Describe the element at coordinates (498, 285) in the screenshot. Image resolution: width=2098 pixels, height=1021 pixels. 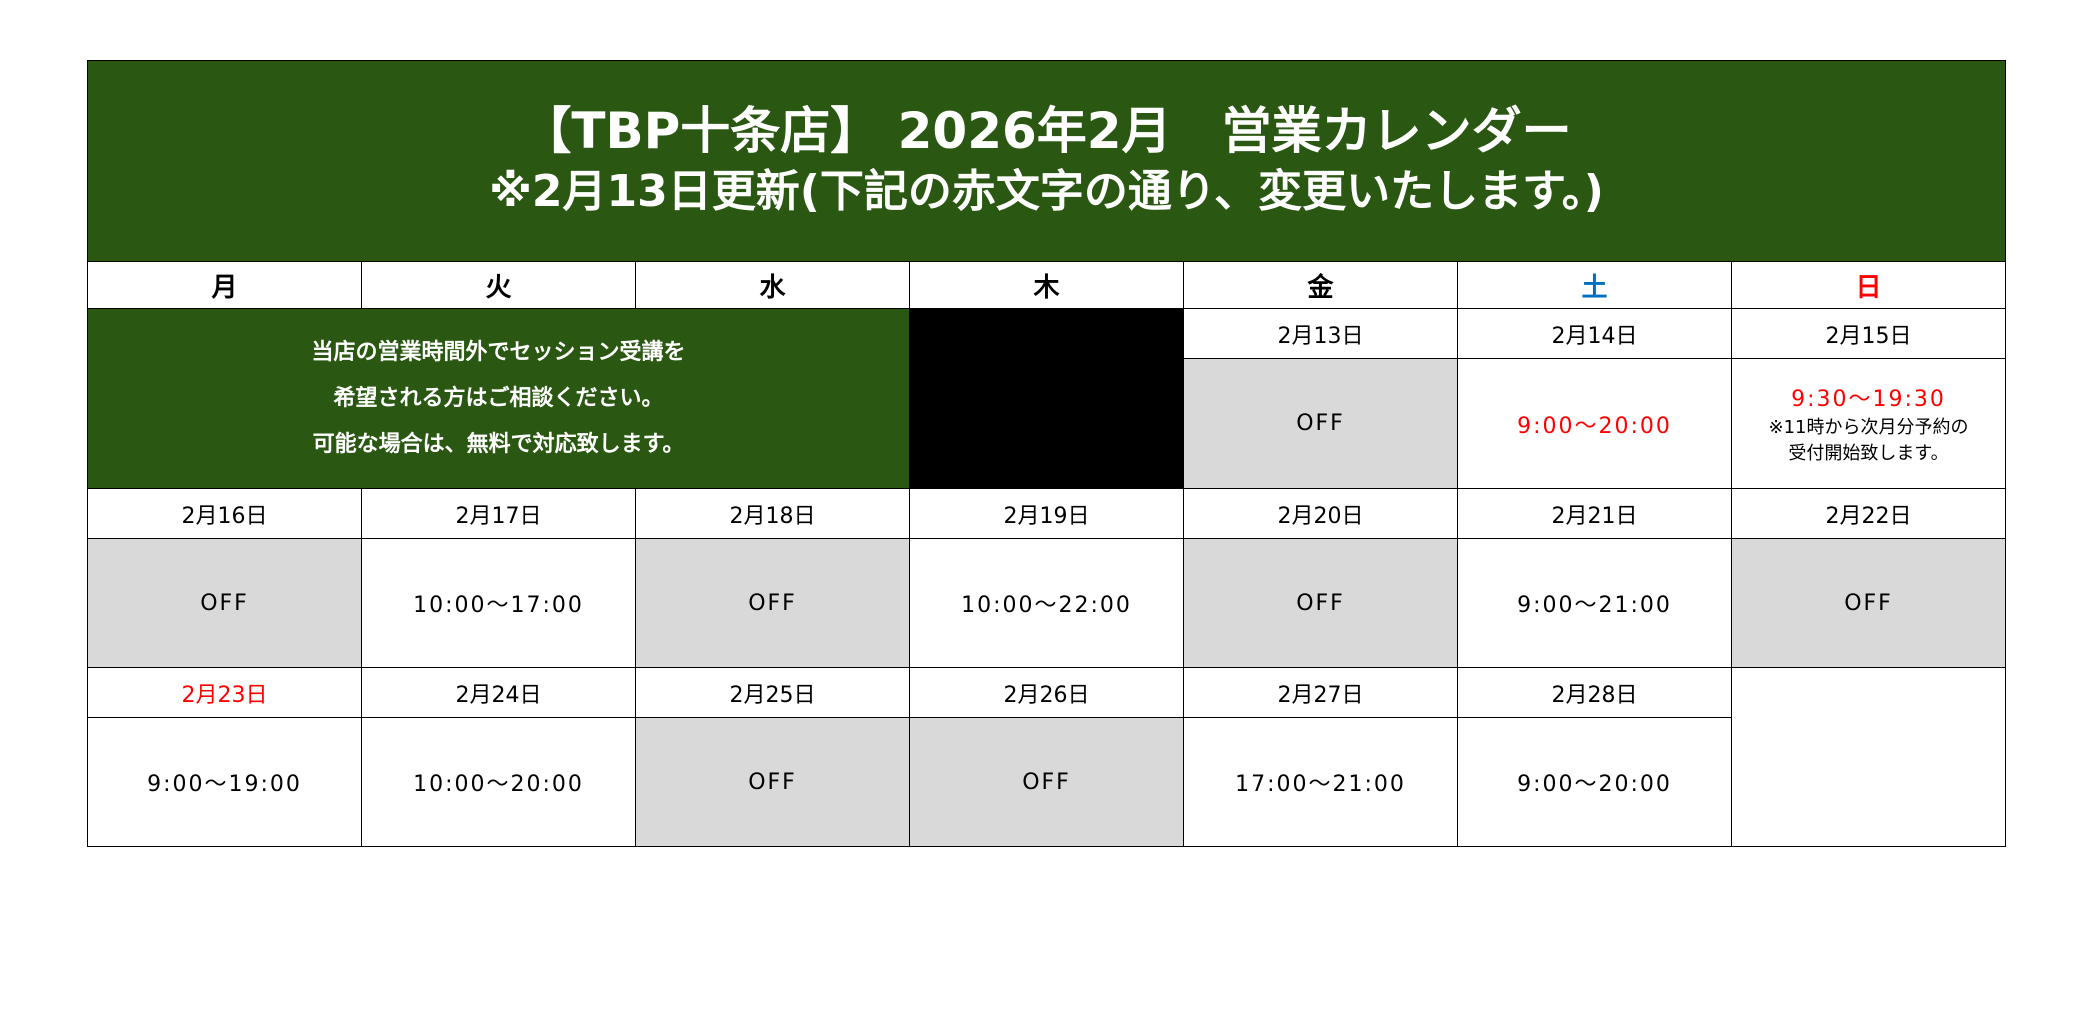
I see `day-tue: 火` at that location.